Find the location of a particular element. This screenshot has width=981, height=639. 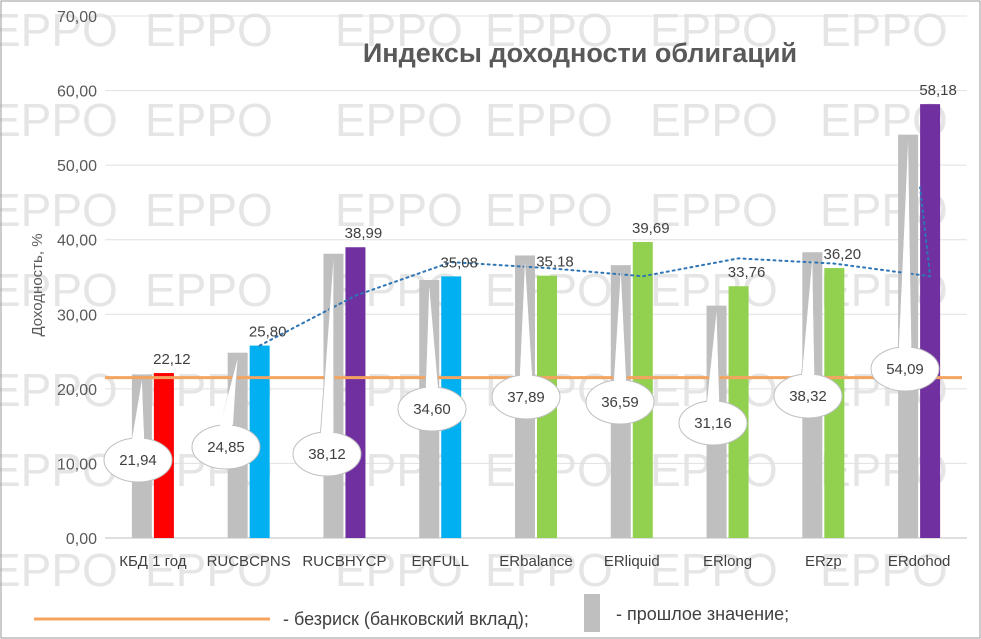

y-tick-label: 50,00 is located at coordinates (77, 166).